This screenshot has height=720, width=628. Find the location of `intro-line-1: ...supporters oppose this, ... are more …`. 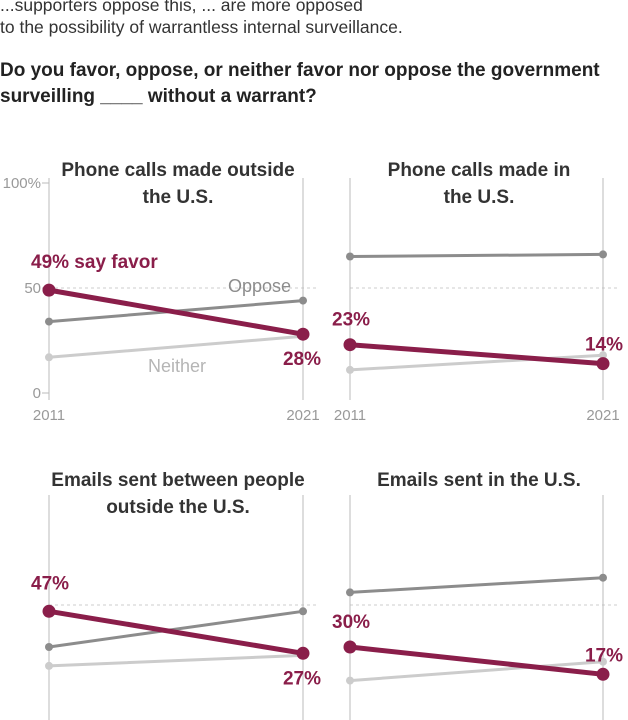

intro-line-1: ...supporters oppose this, ... are more … is located at coordinates (181, 7).